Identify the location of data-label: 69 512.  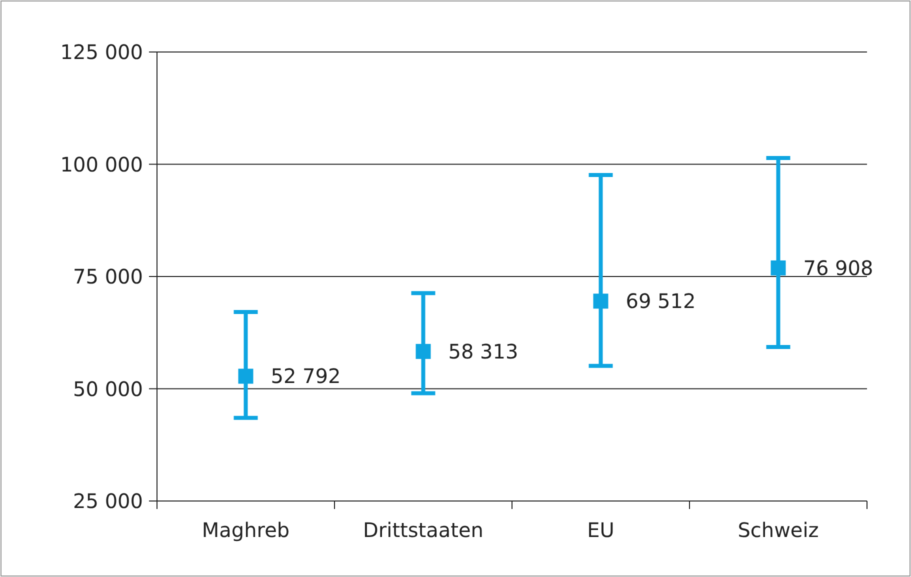
(661, 301).